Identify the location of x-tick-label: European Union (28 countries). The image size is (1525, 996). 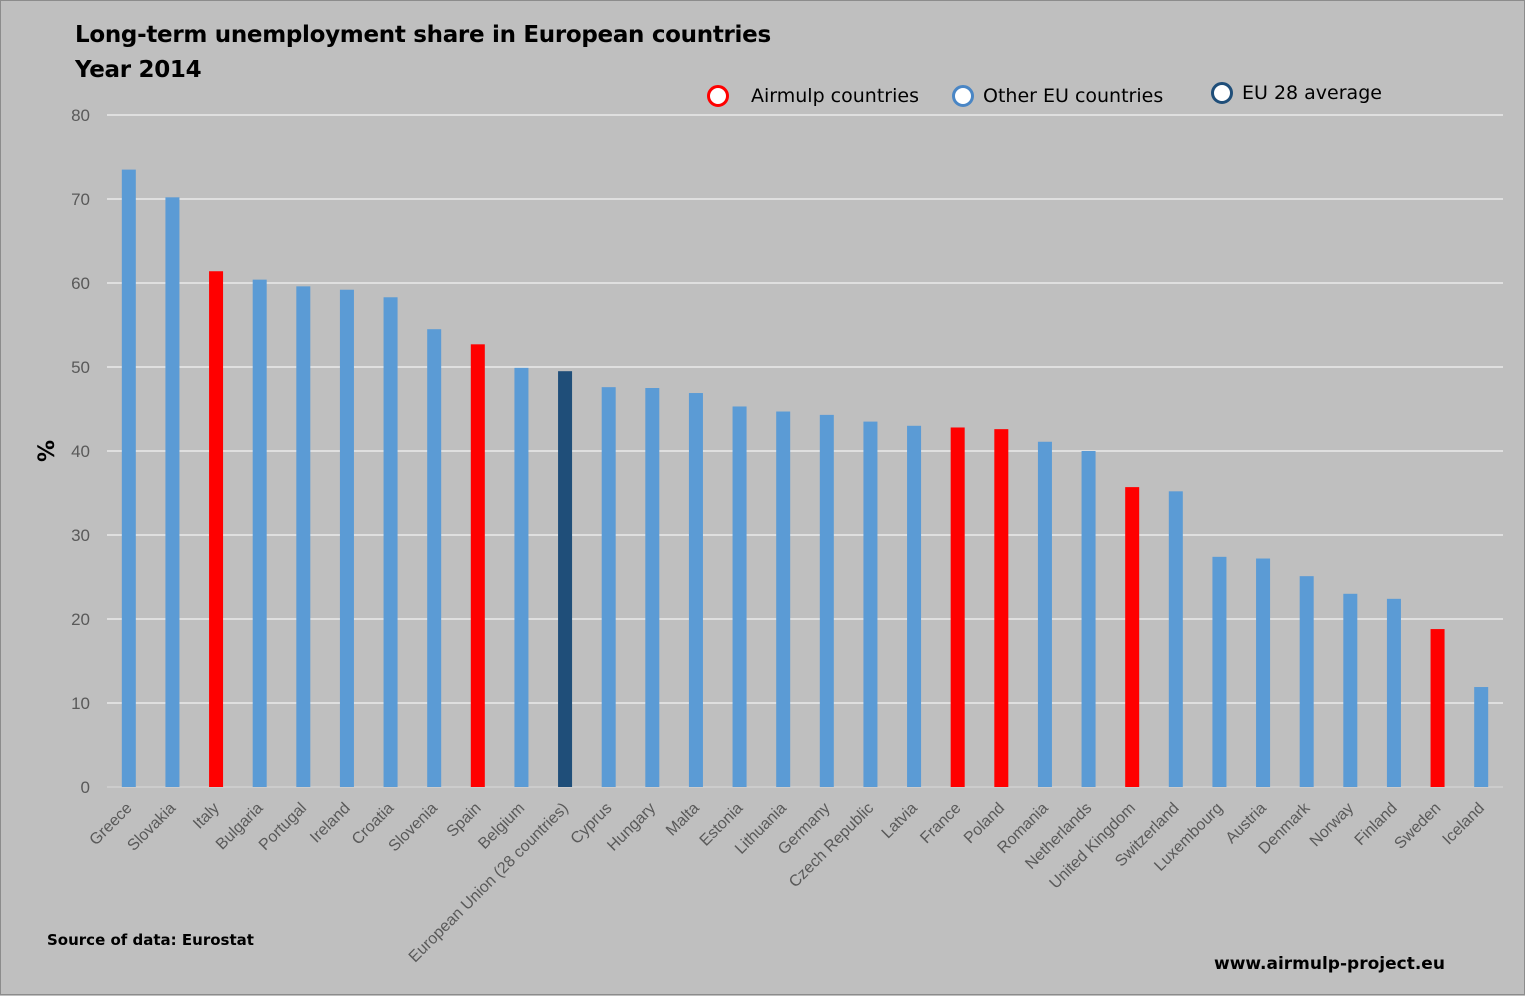
(489, 883).